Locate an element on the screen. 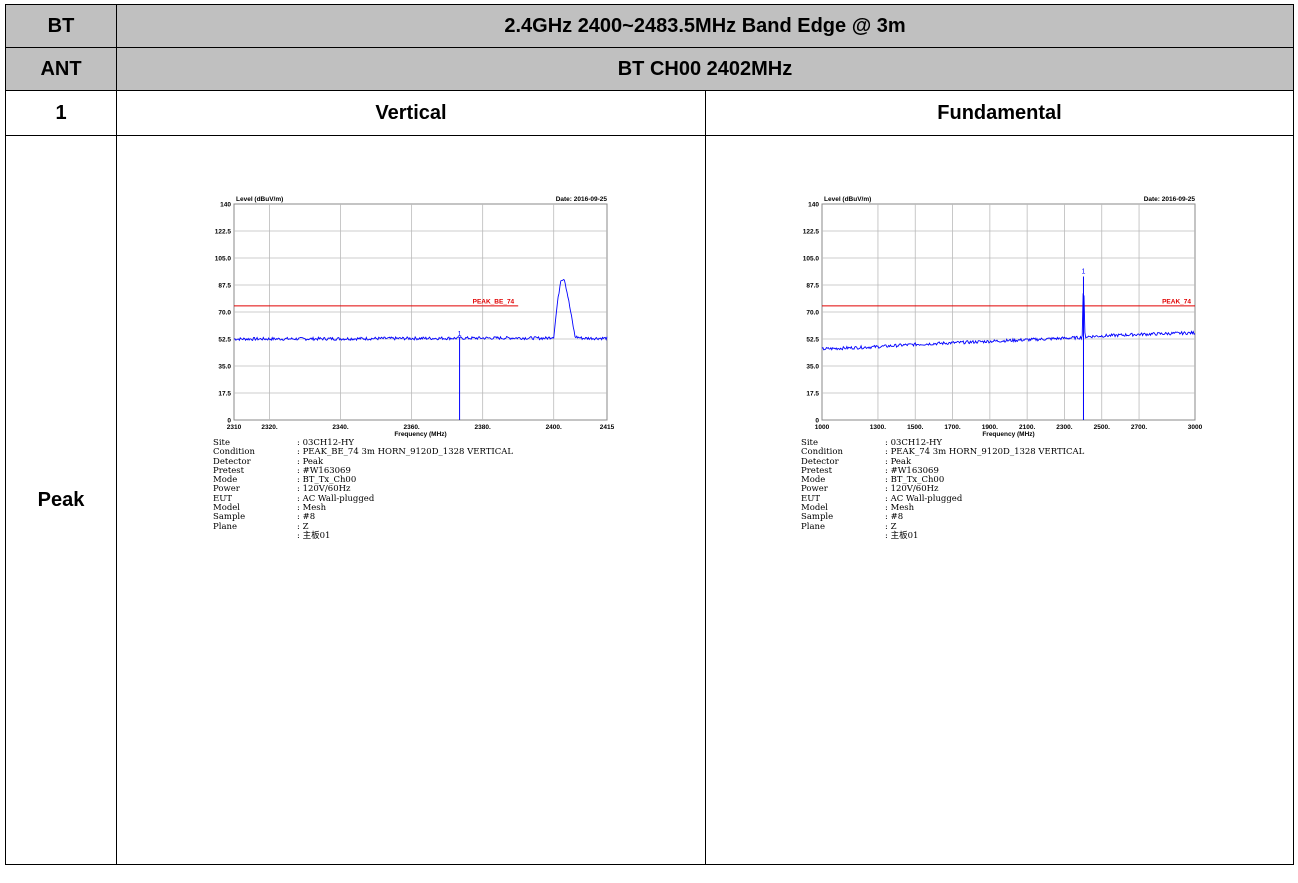  info-row: : 主板01 is located at coordinates (942, 535).